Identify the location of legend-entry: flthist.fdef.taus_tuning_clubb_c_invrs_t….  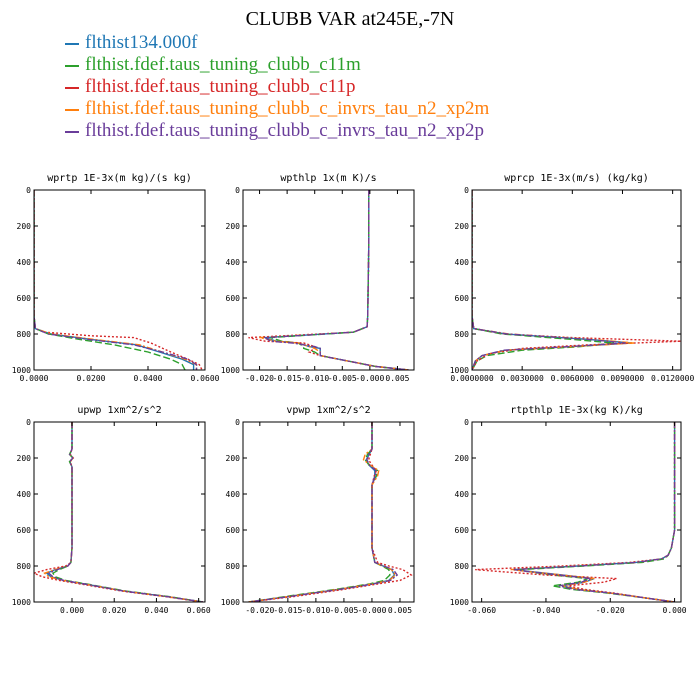
(277, 131).